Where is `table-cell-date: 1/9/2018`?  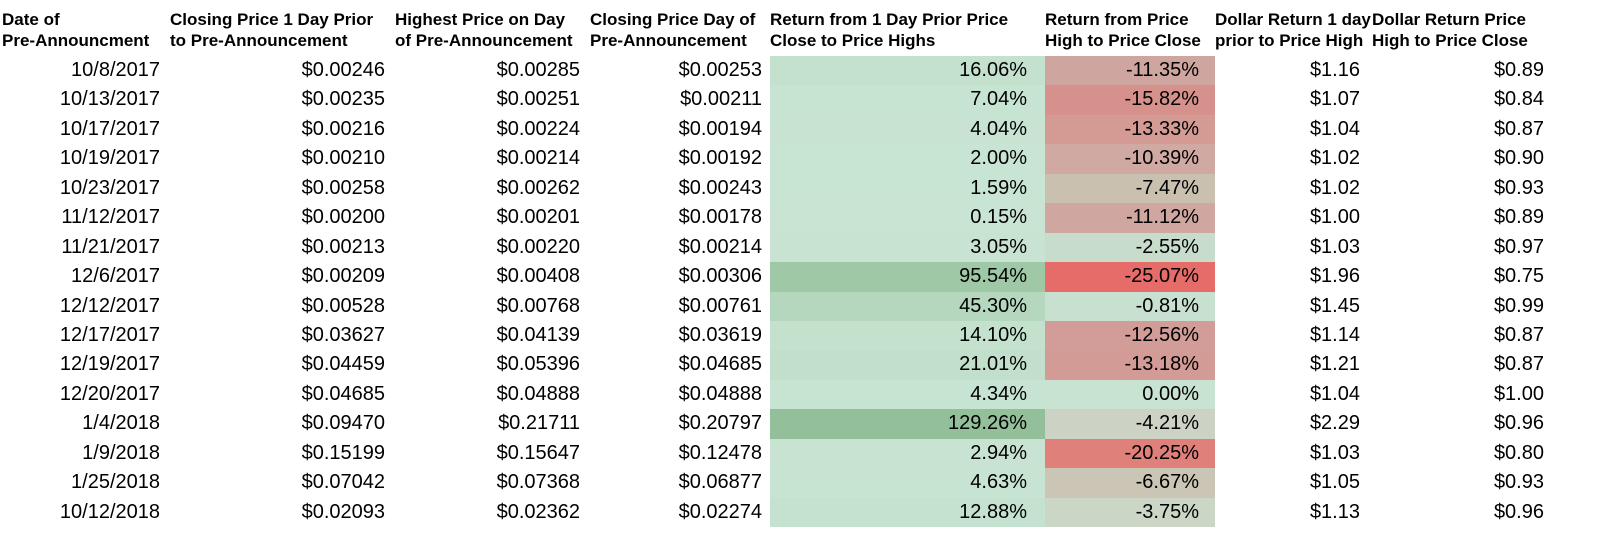 table-cell-date: 1/9/2018 is located at coordinates (121, 452).